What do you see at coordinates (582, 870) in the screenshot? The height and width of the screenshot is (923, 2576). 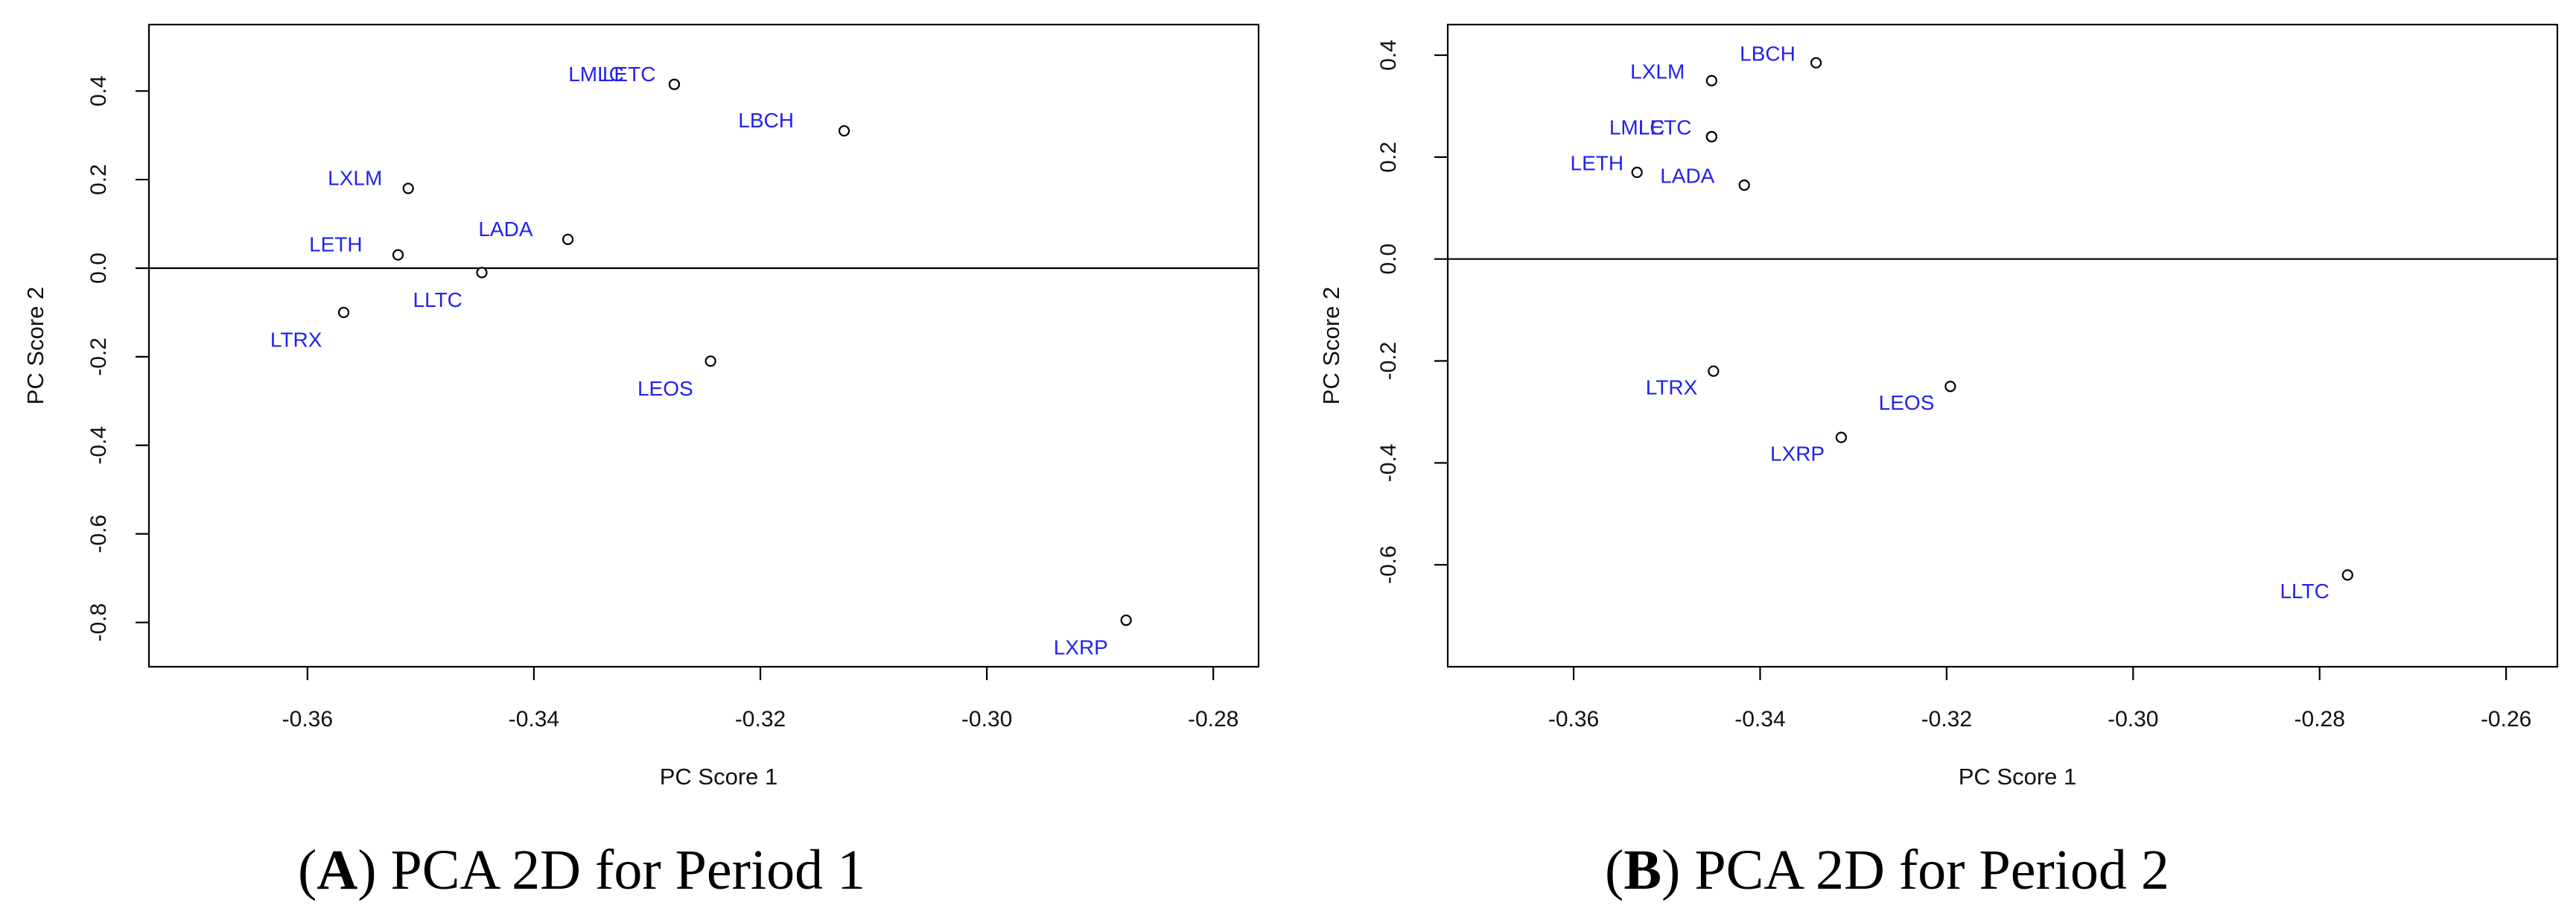 I see `caption-a: (A) PCA 2D for Period 1` at bounding box center [582, 870].